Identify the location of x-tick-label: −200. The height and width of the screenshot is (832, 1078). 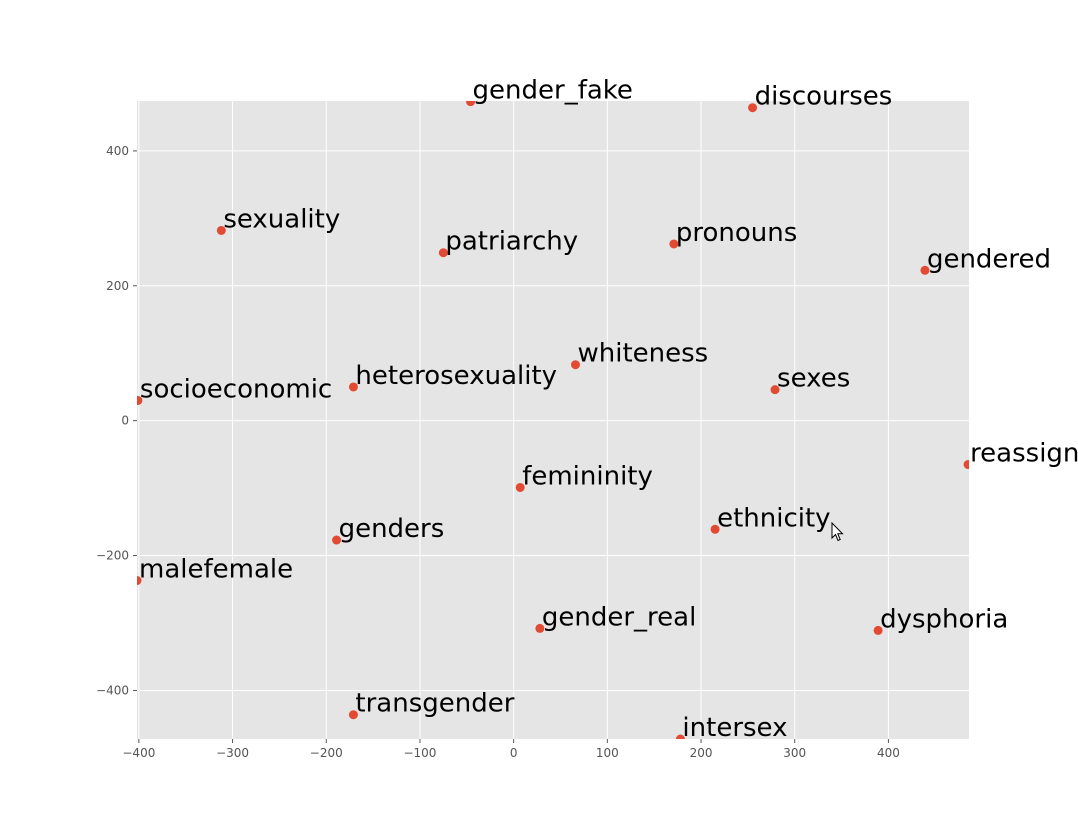
(326, 753).